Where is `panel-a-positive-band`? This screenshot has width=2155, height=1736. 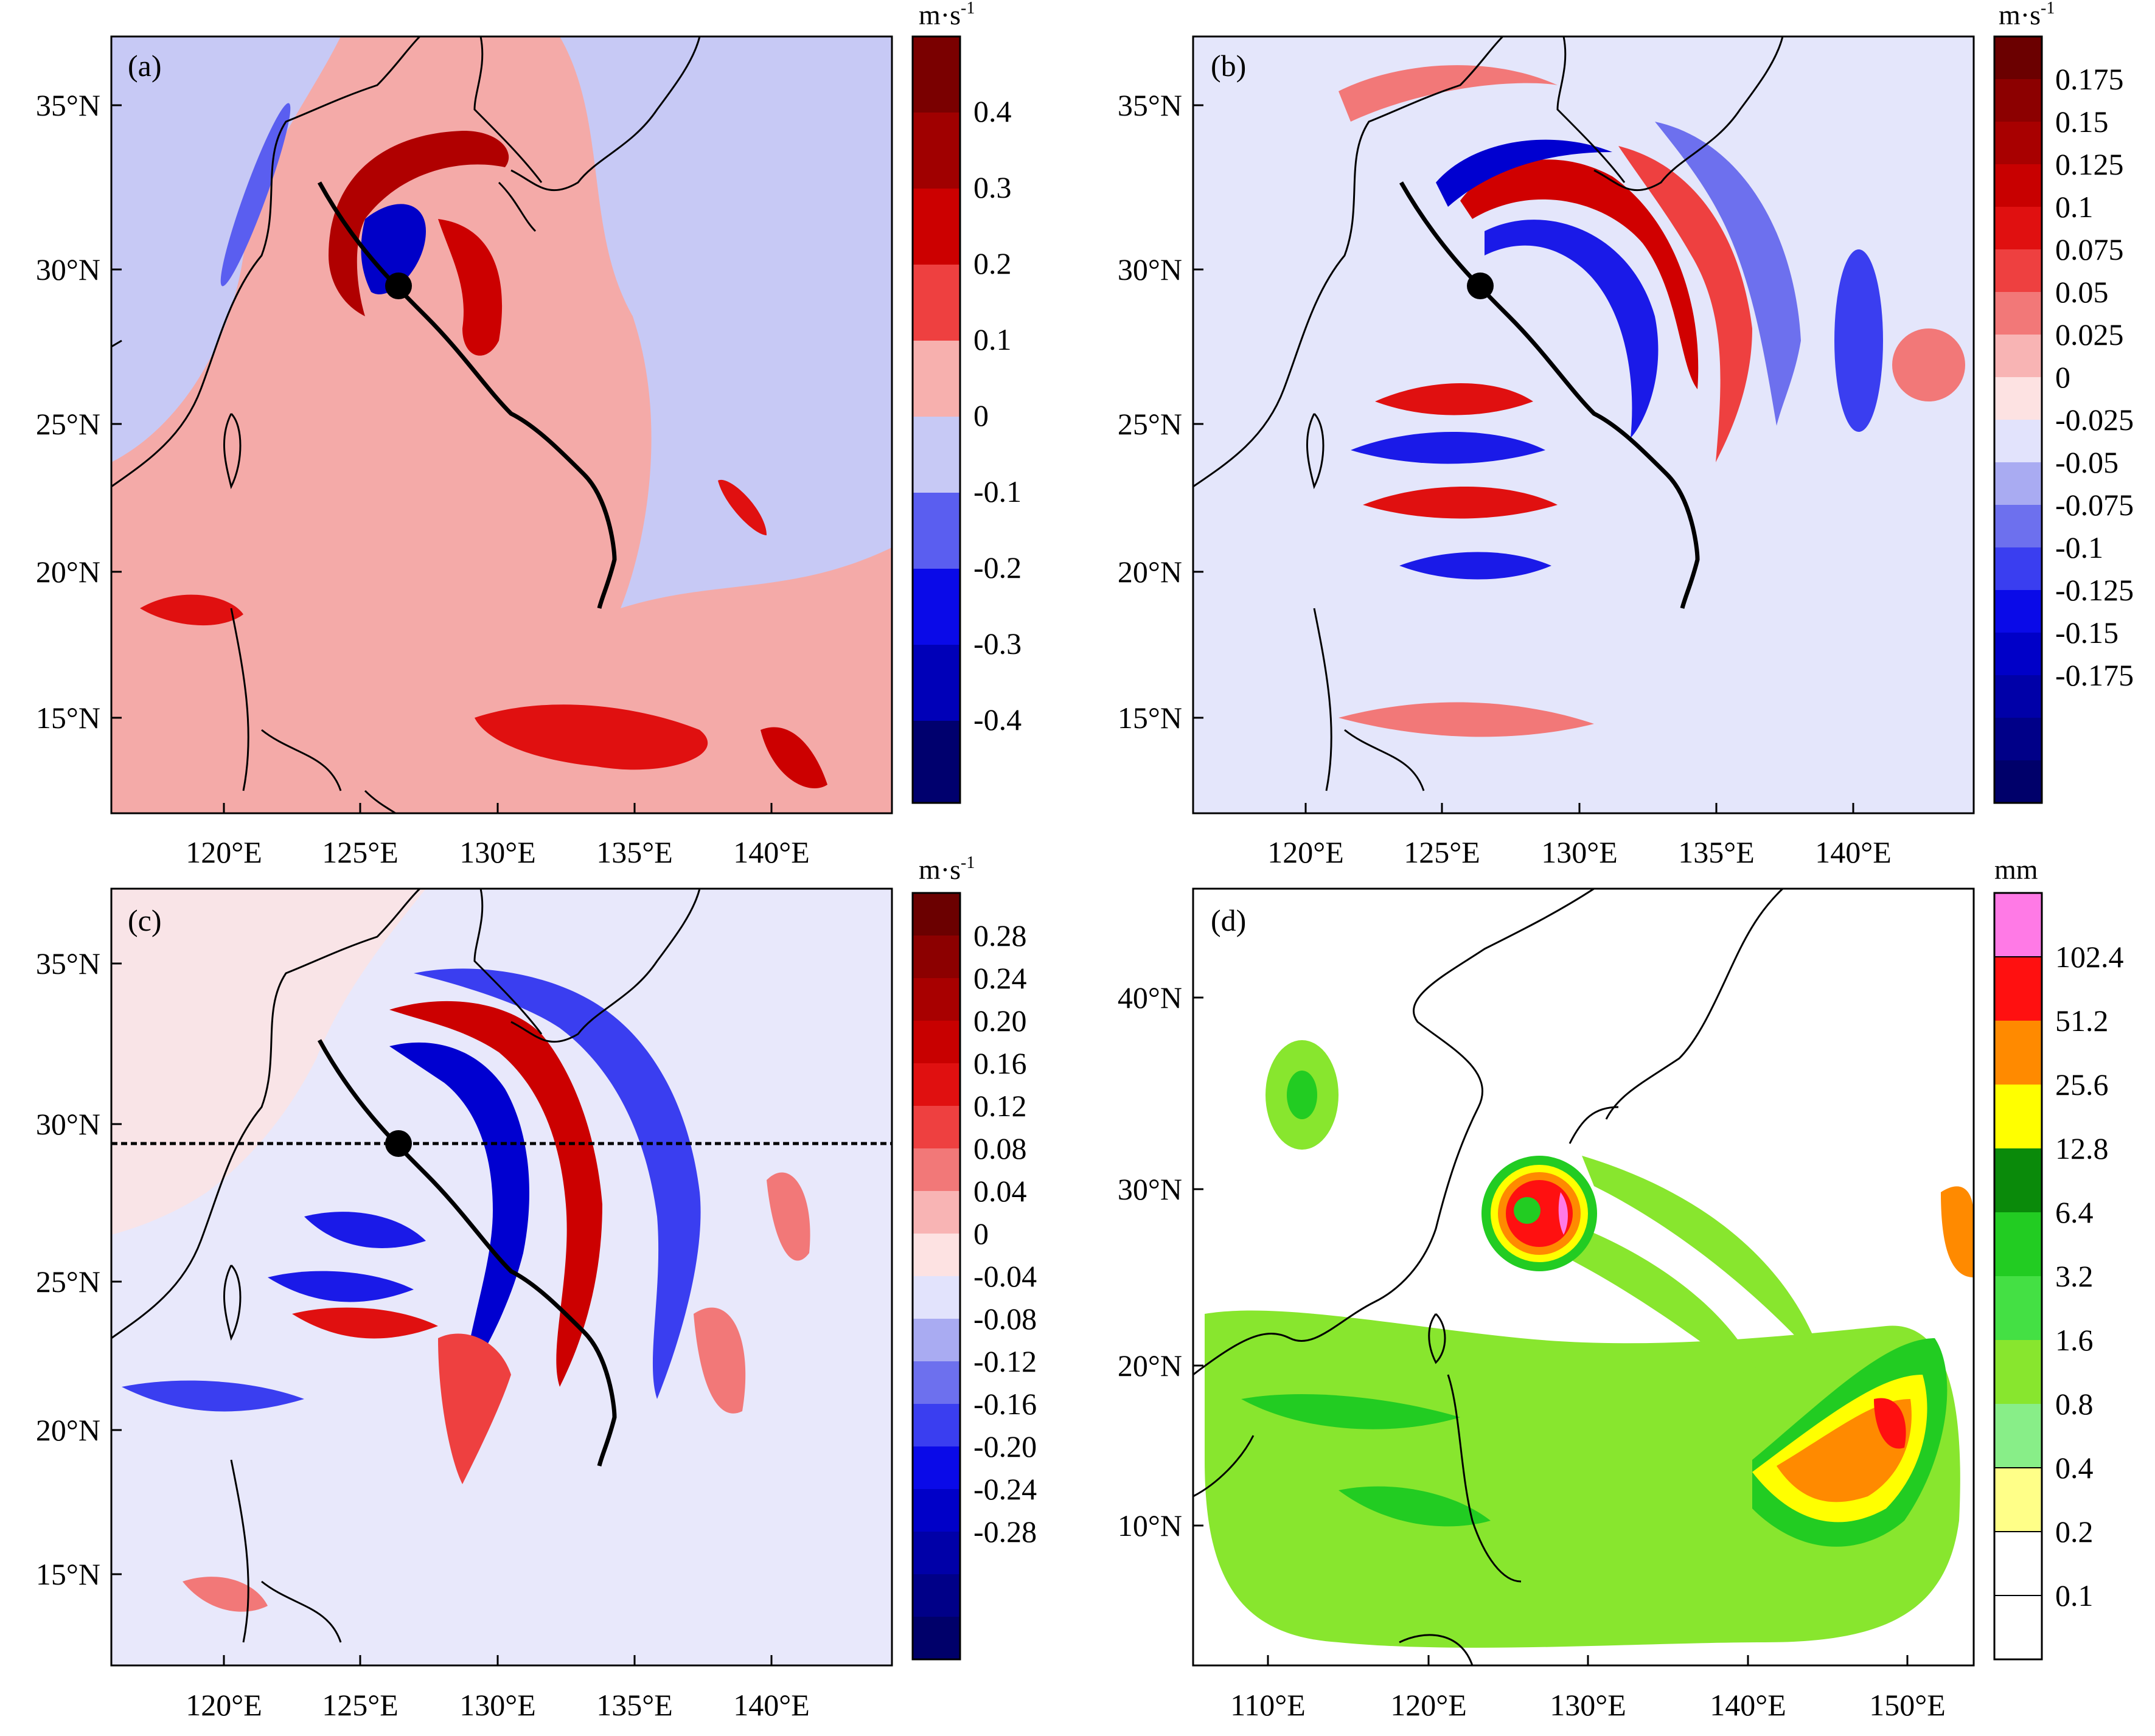
panel-a-positive-band is located at coordinates (794, 757).